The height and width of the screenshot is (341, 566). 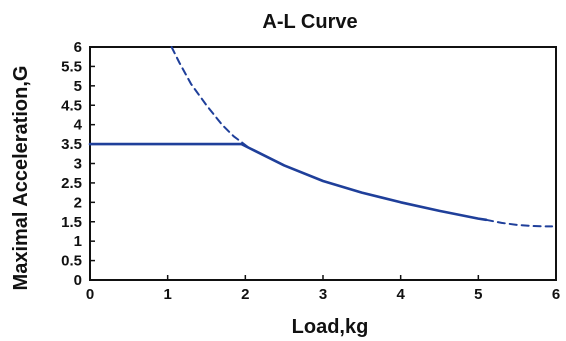 I want to click on y-tick-label: 0, so click(x=78, y=280).